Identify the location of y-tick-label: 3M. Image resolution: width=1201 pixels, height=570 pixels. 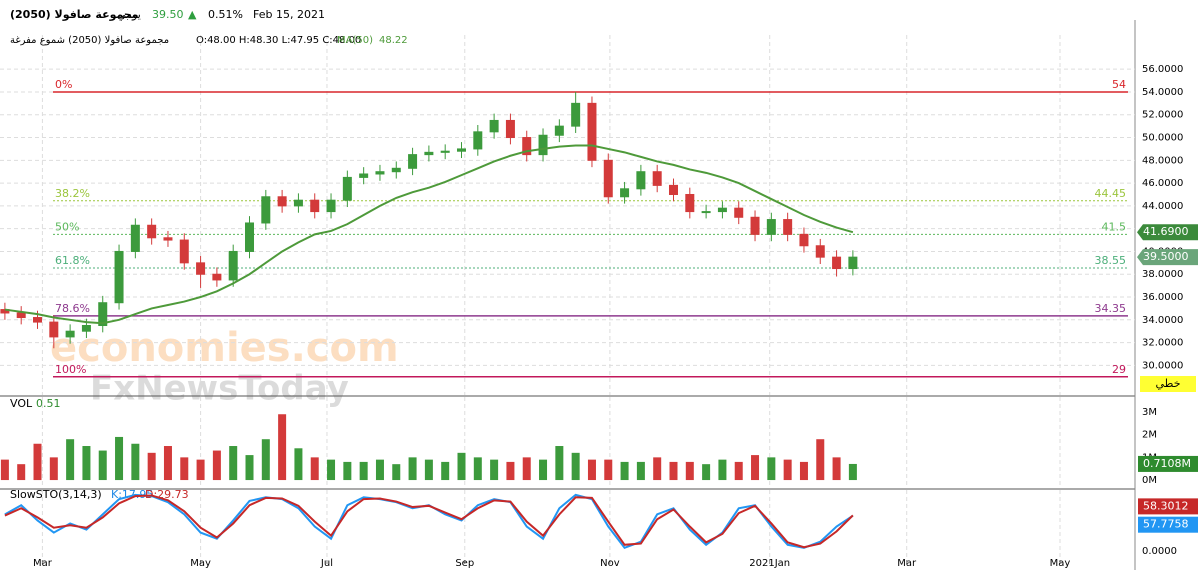
(1149, 412).